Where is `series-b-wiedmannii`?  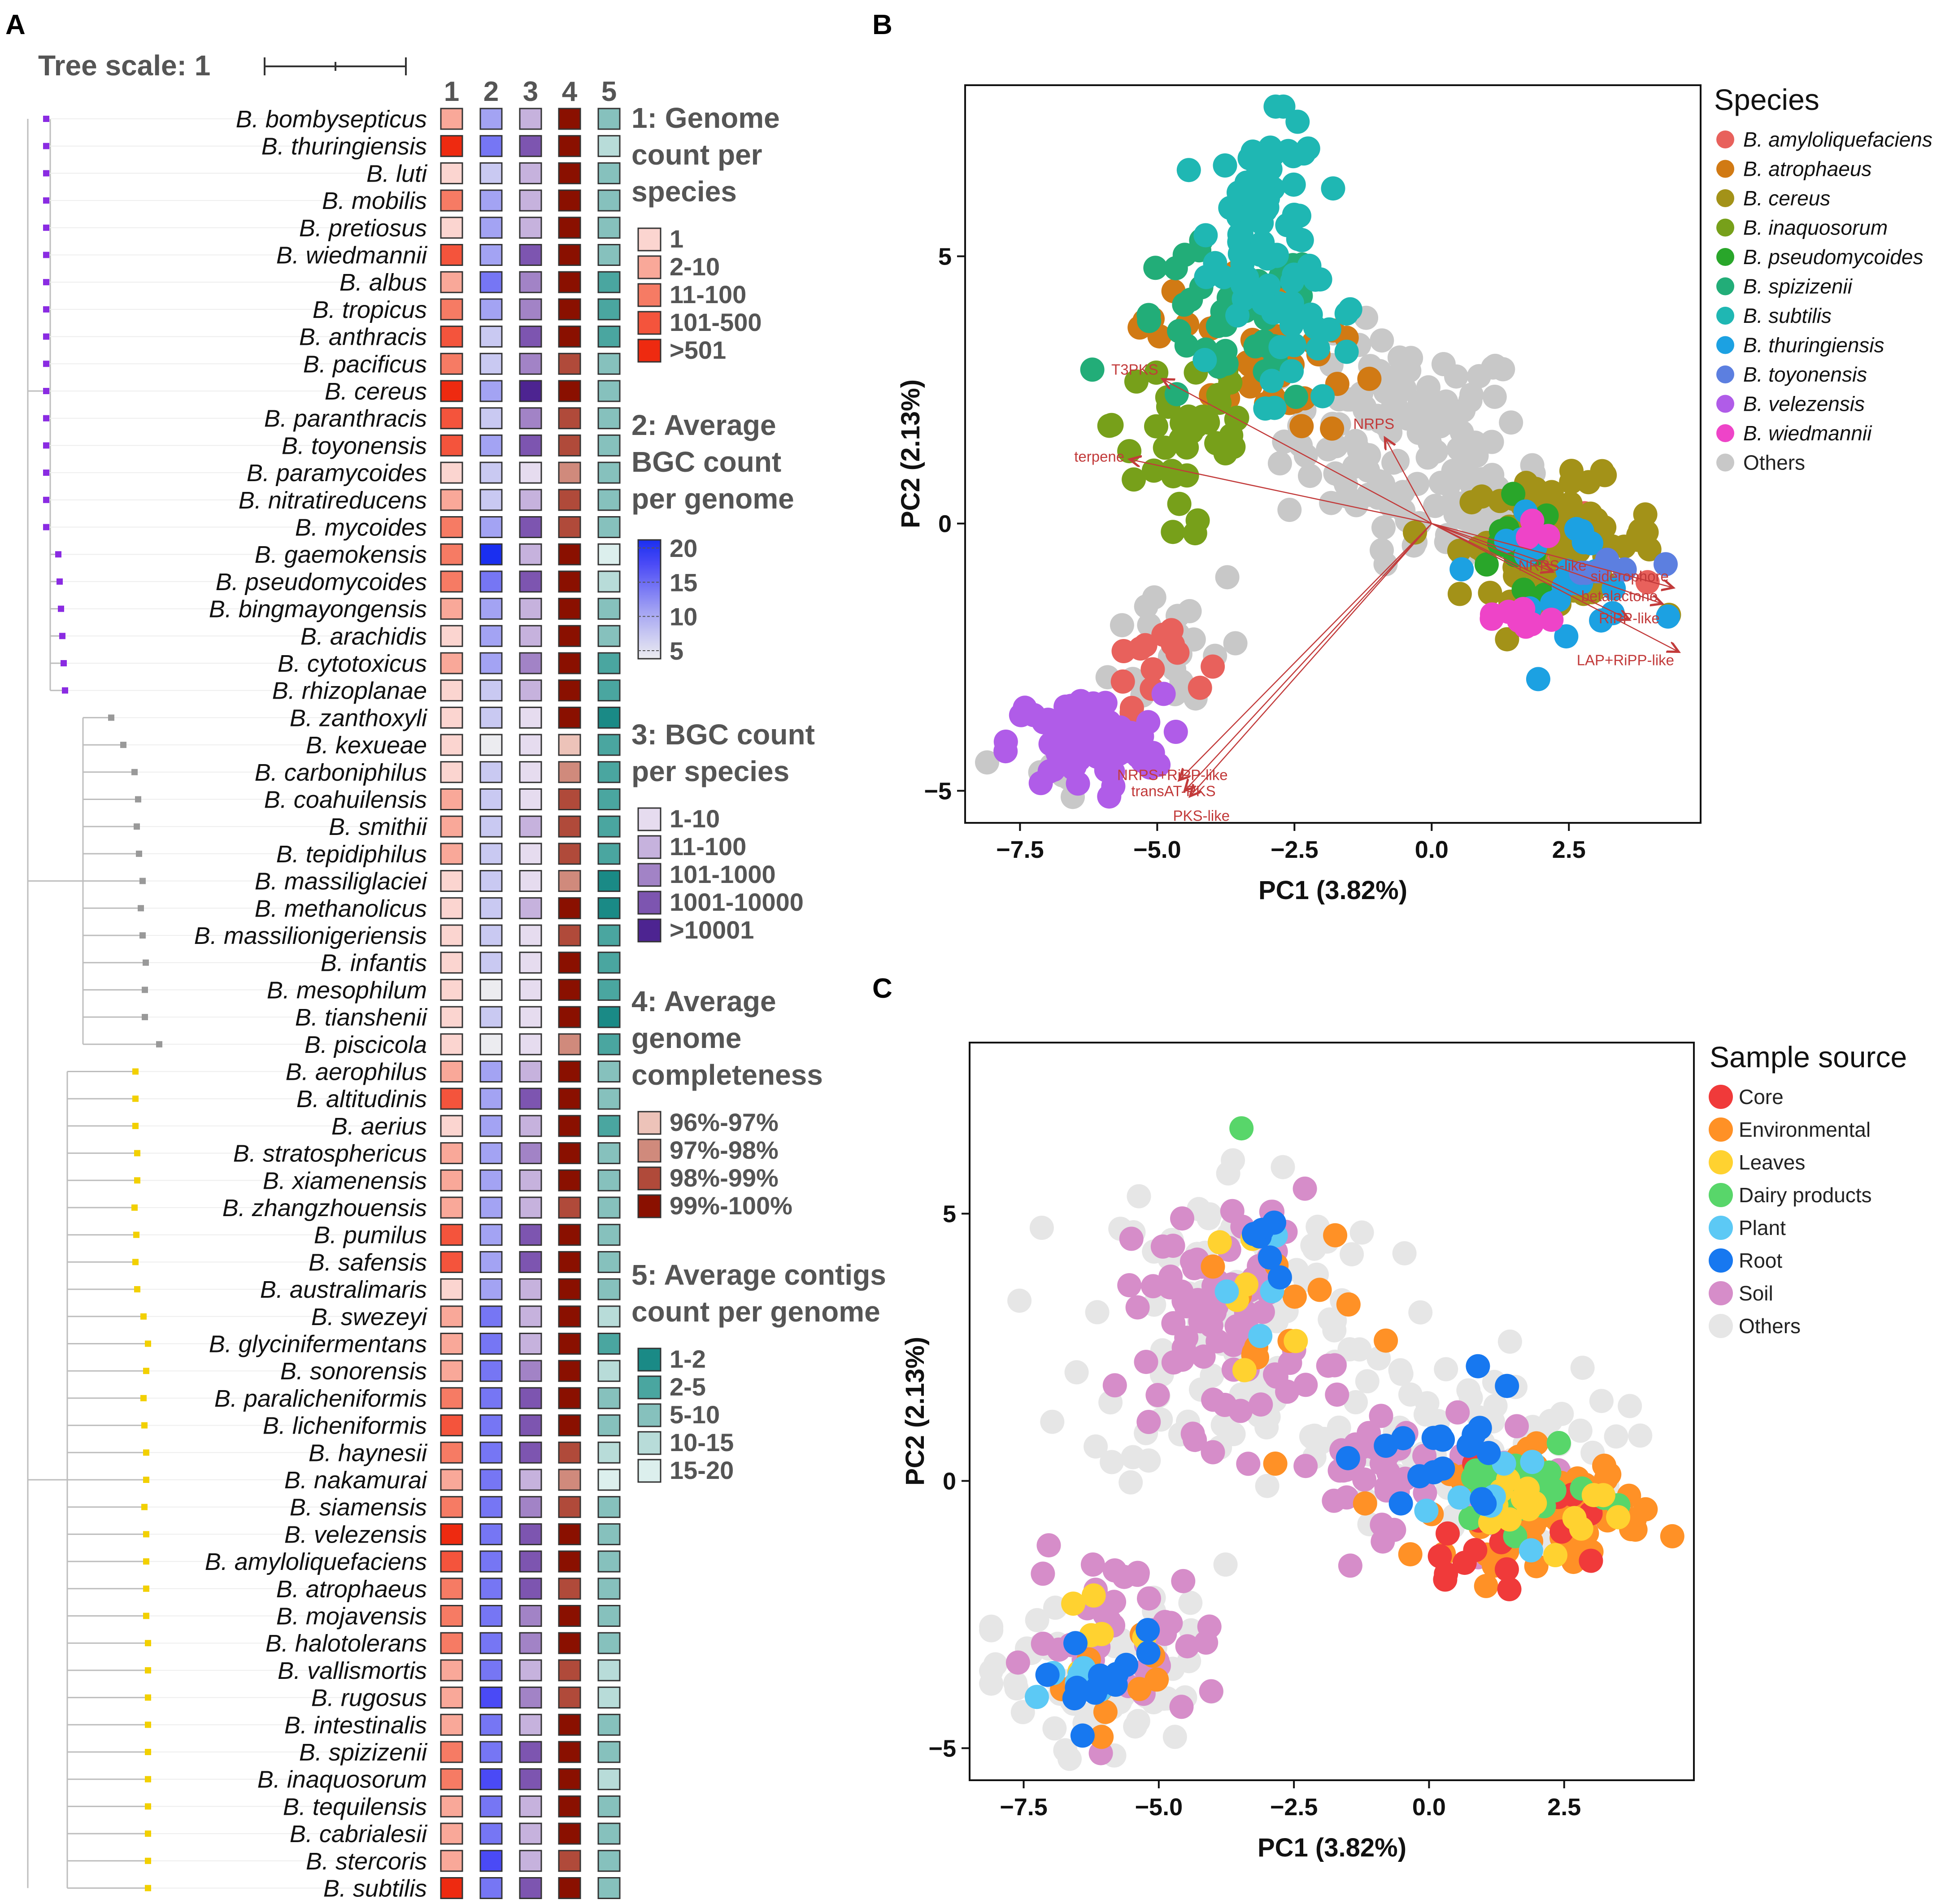
series-b-wiedmannii is located at coordinates (1522, 574).